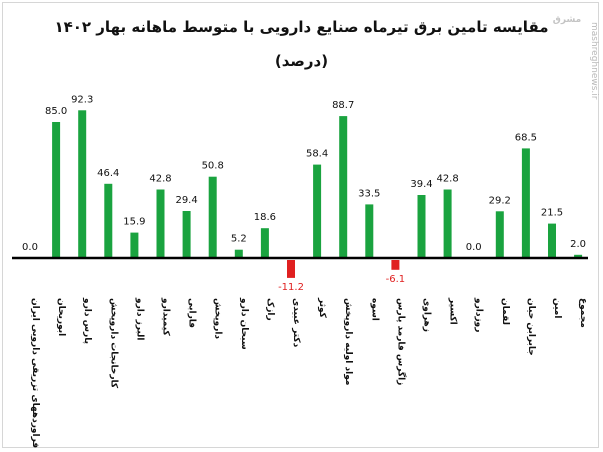  Describe the element at coordinates (134, 222) in the screenshot. I see `data-label-4: 15.9` at that location.